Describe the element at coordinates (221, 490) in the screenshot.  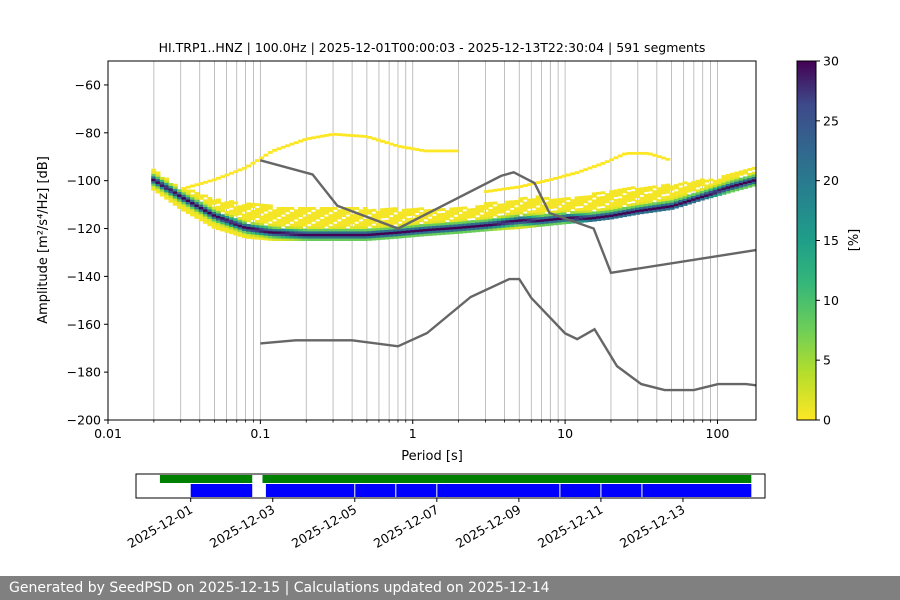
I see `psd-segment-bar` at that location.